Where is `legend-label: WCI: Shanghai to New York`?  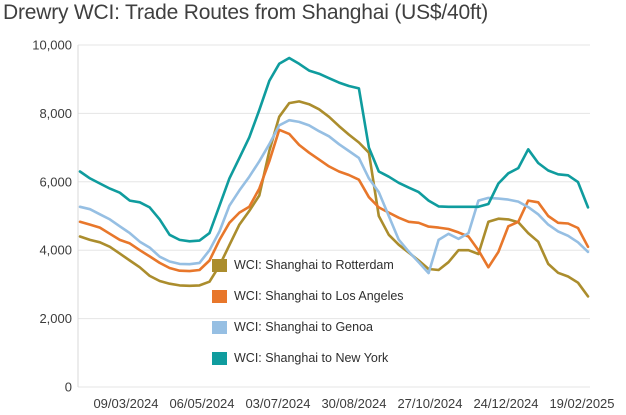
legend-label: WCI: Shanghai to New York is located at coordinates (311, 358).